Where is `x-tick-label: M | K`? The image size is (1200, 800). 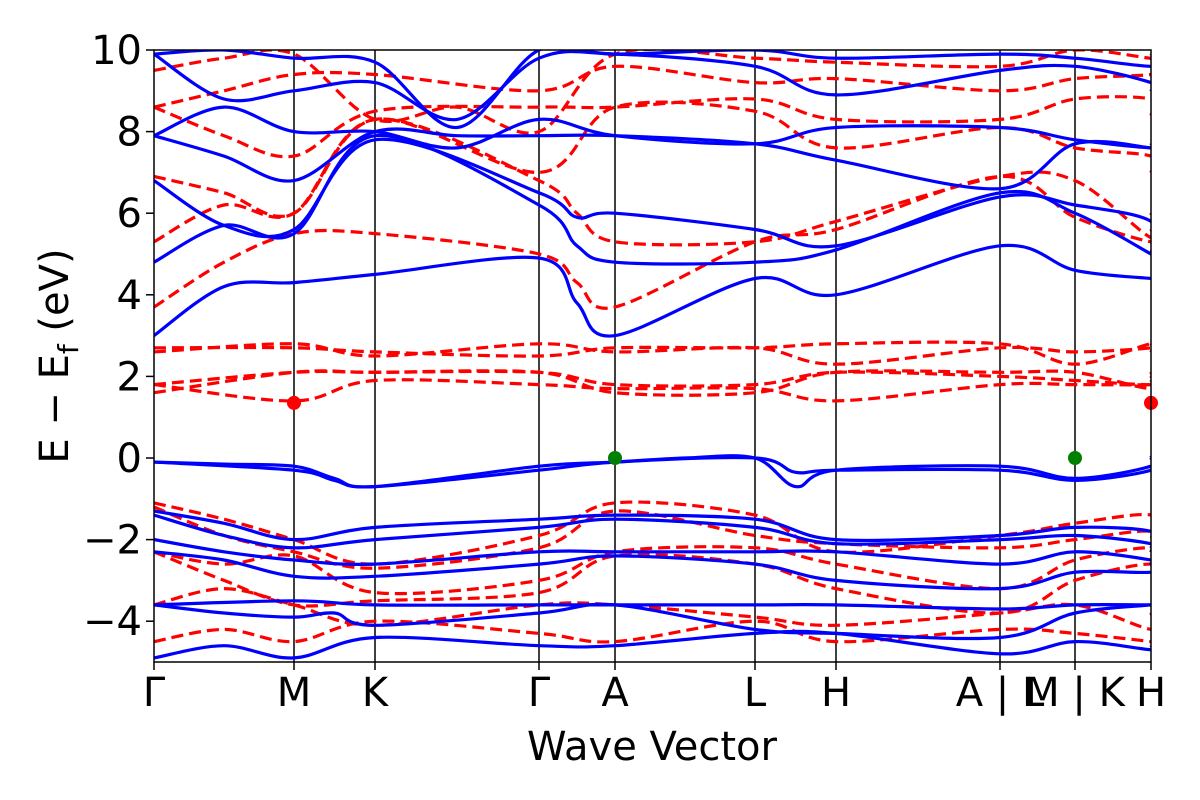
x-tick-label: M | K is located at coordinates (1075, 693).